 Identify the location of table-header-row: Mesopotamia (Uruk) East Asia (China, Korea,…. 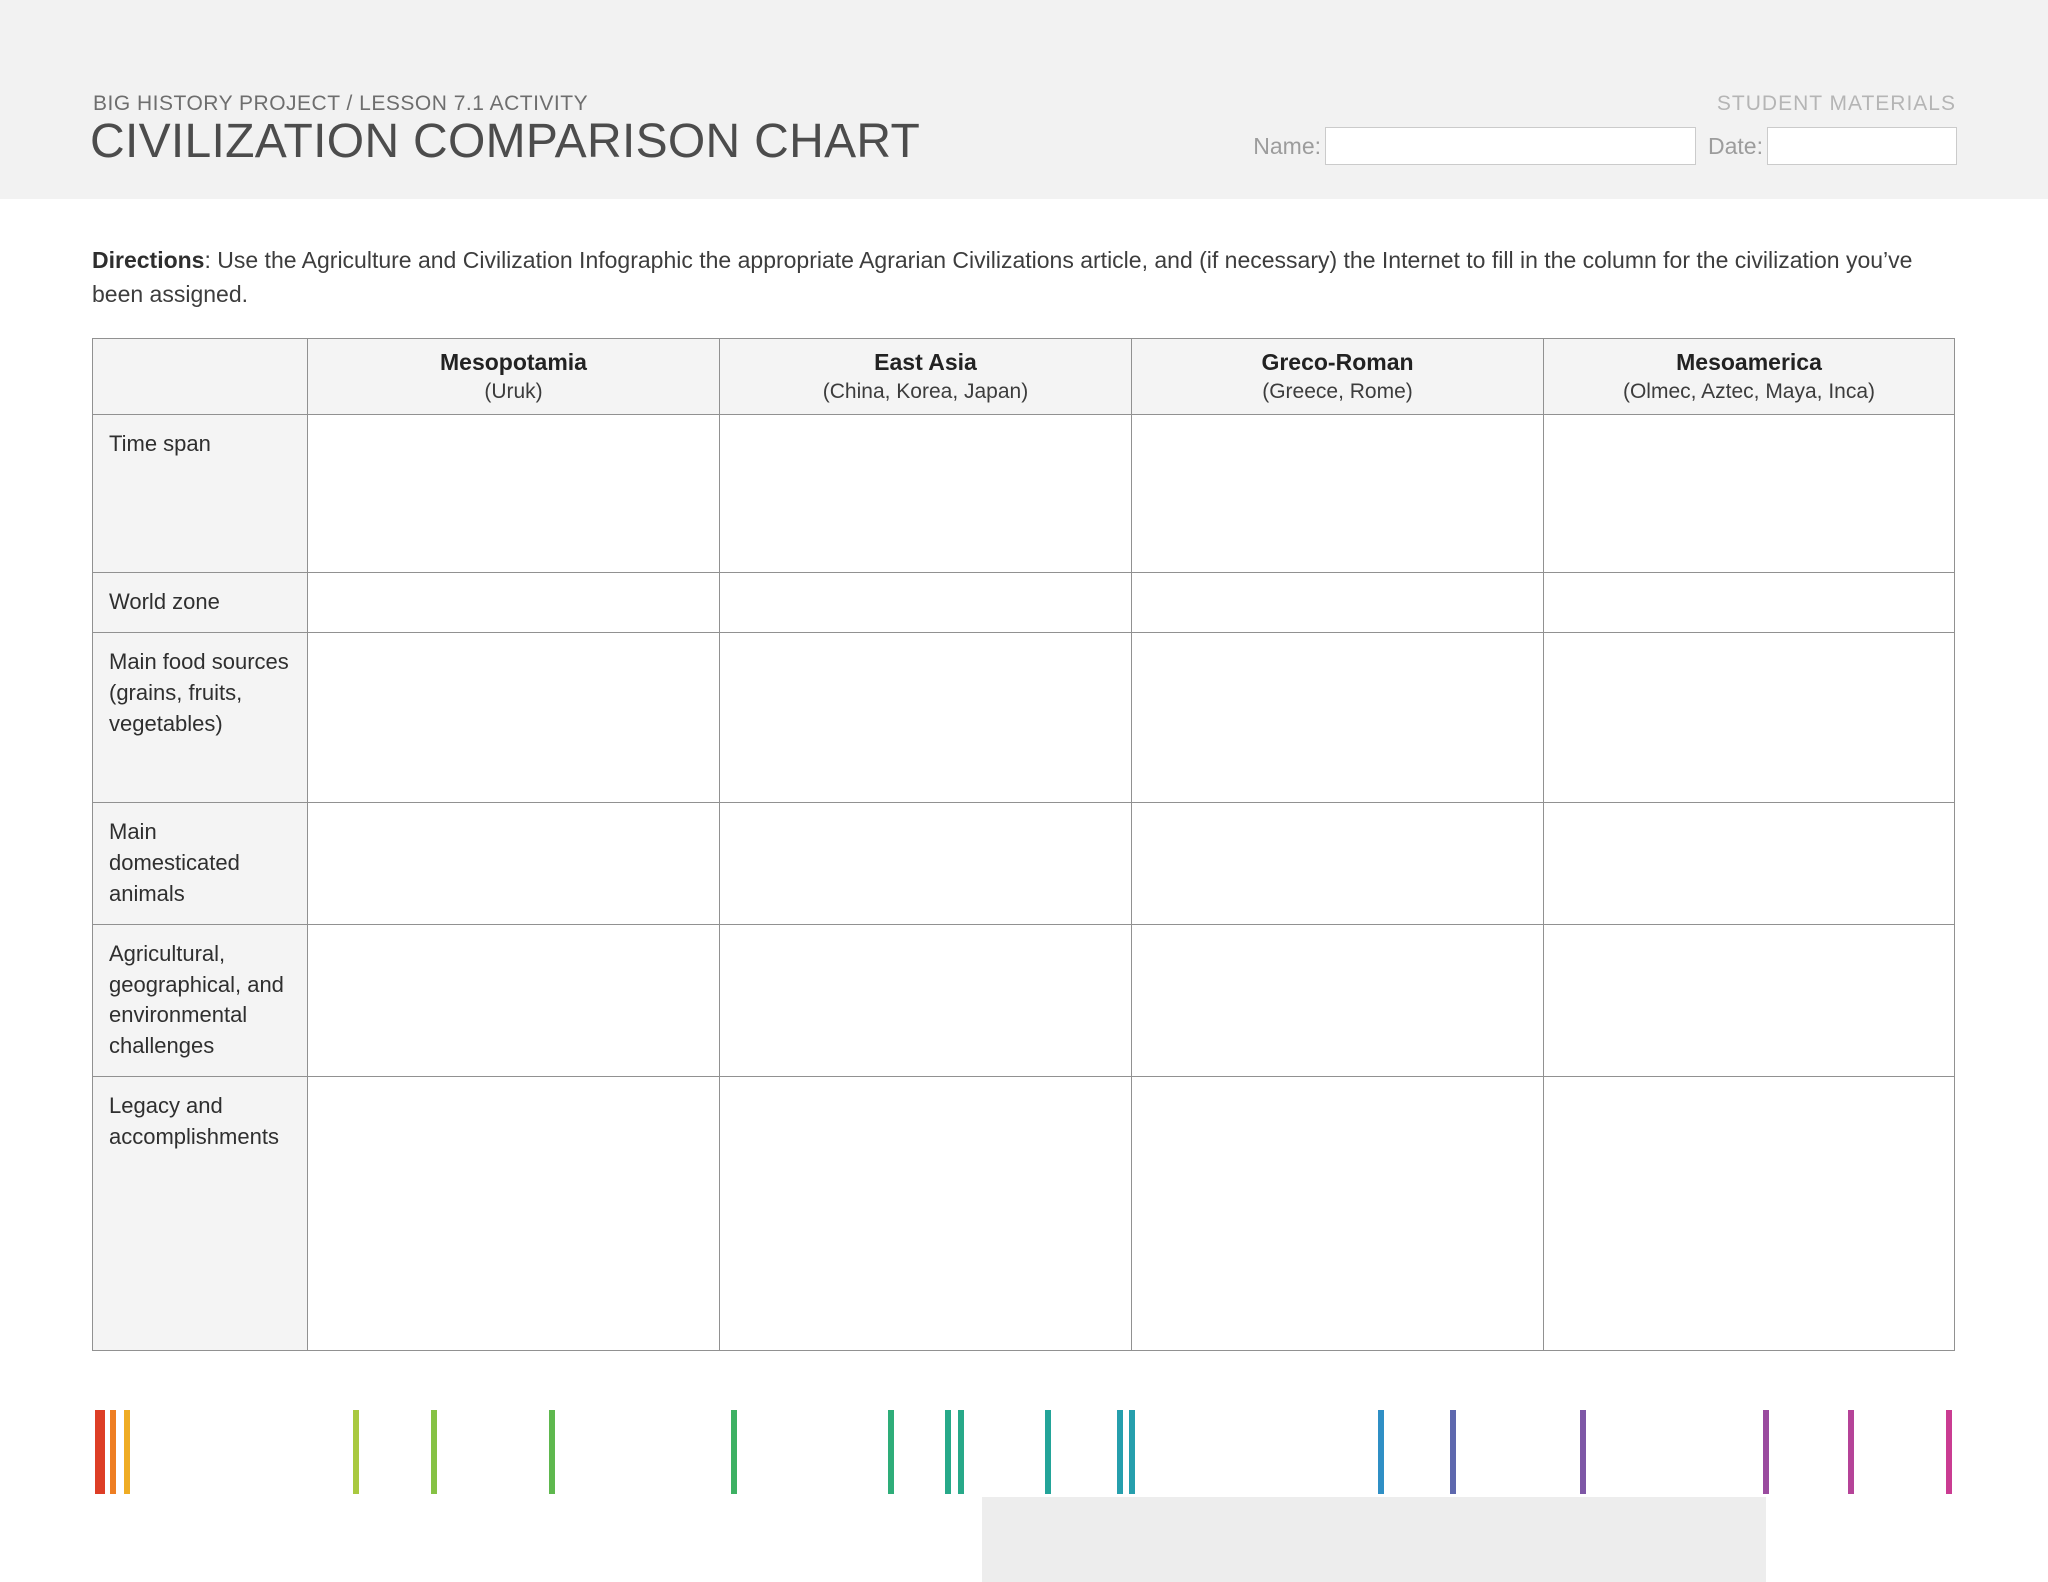
(1023, 376).